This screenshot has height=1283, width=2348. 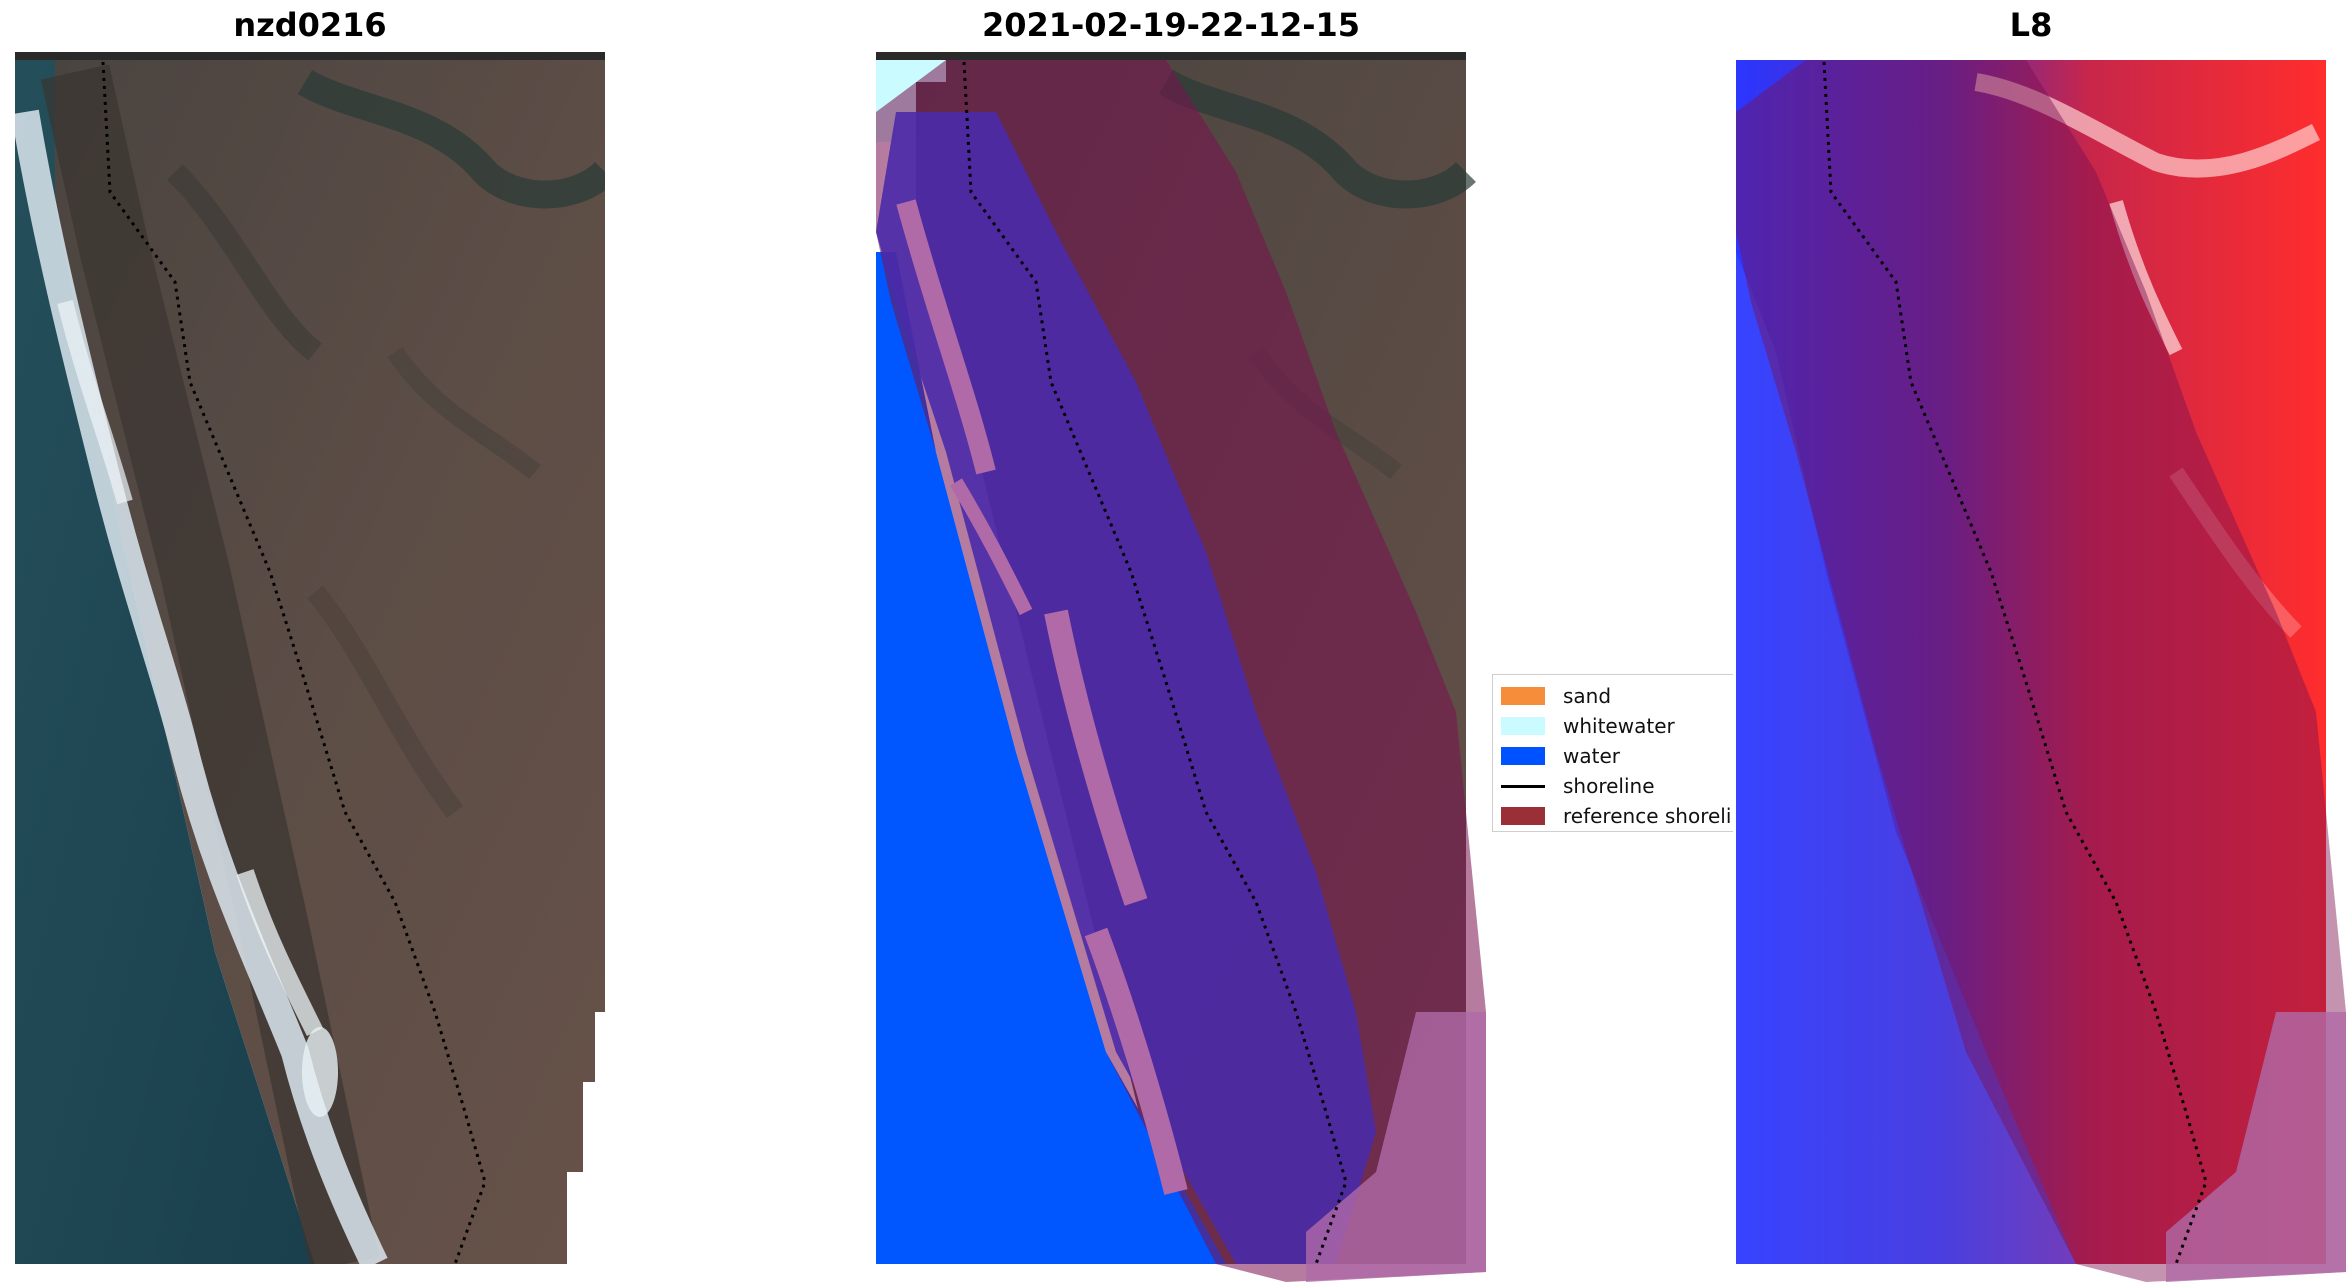 I want to click on legend-item-reference-shoreline: reference shoreli, so click(x=1616, y=816).